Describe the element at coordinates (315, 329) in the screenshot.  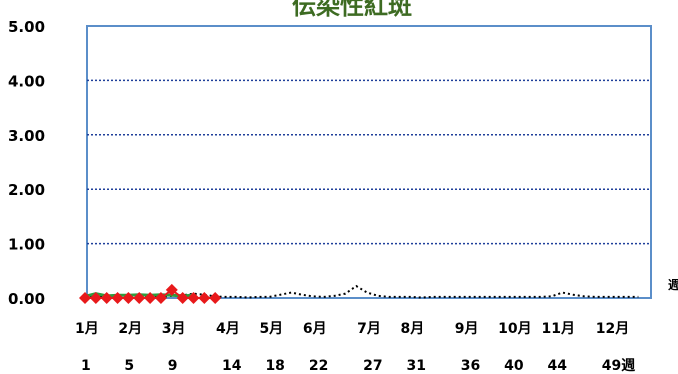
I see `month-label: 6月` at that location.